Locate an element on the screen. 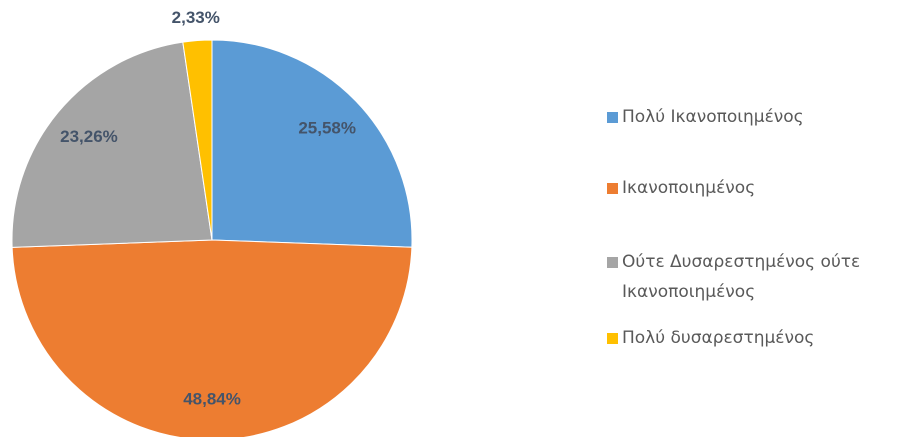 Image resolution: width=902 pixels, height=437 pixels. data-label: 2,33% is located at coordinates (196, 17).